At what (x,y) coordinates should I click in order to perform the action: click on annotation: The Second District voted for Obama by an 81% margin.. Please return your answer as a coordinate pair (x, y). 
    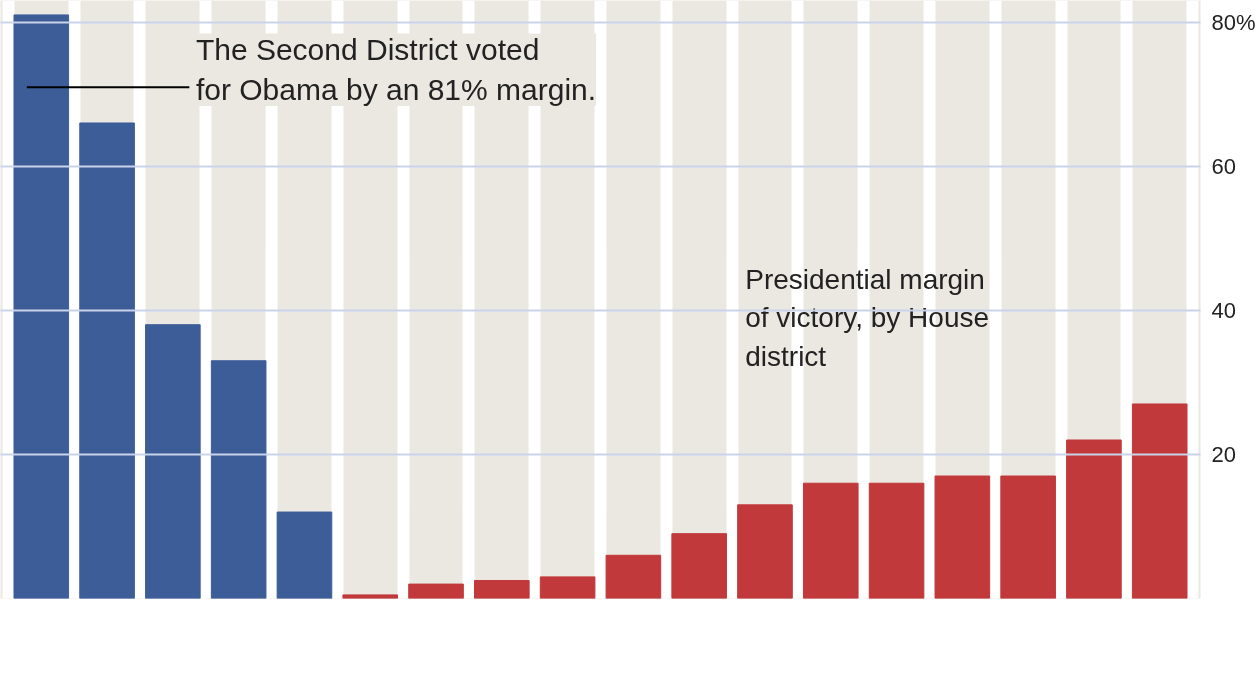
    Looking at the image, I should click on (396, 69).